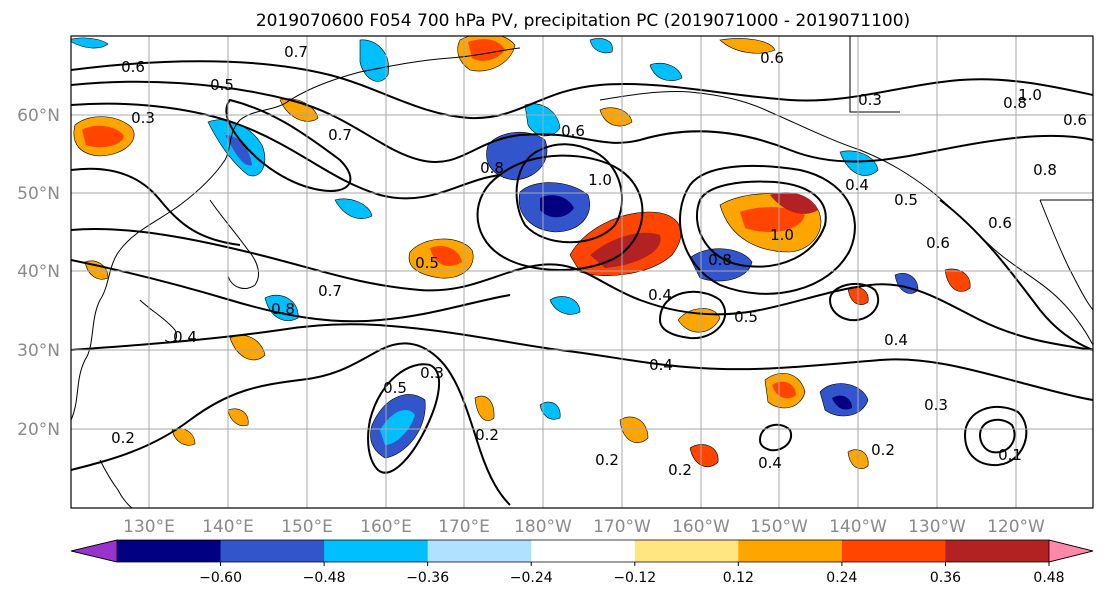  I want to click on lon-label: 140°E, so click(228, 527).